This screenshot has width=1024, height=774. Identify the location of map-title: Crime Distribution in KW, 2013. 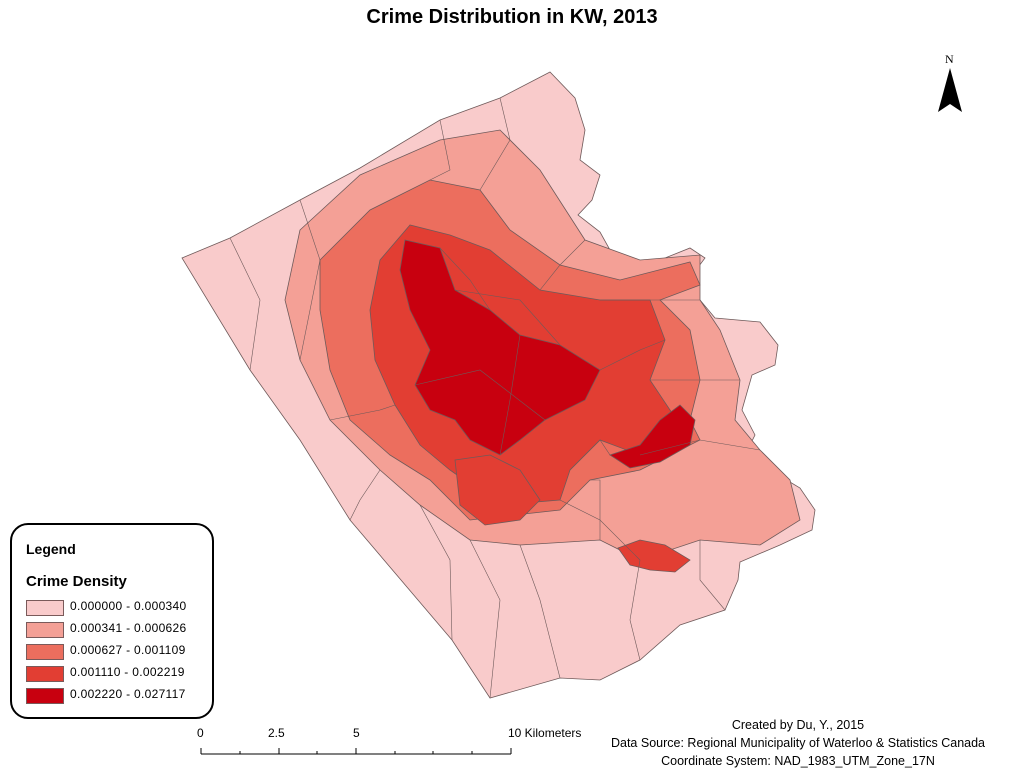
(512, 17).